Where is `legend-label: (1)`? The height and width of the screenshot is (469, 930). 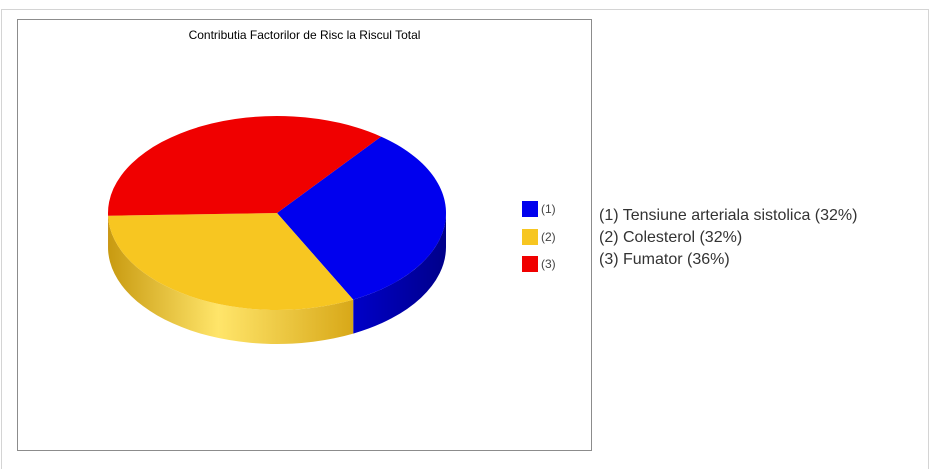
legend-label: (1) is located at coordinates (548, 209).